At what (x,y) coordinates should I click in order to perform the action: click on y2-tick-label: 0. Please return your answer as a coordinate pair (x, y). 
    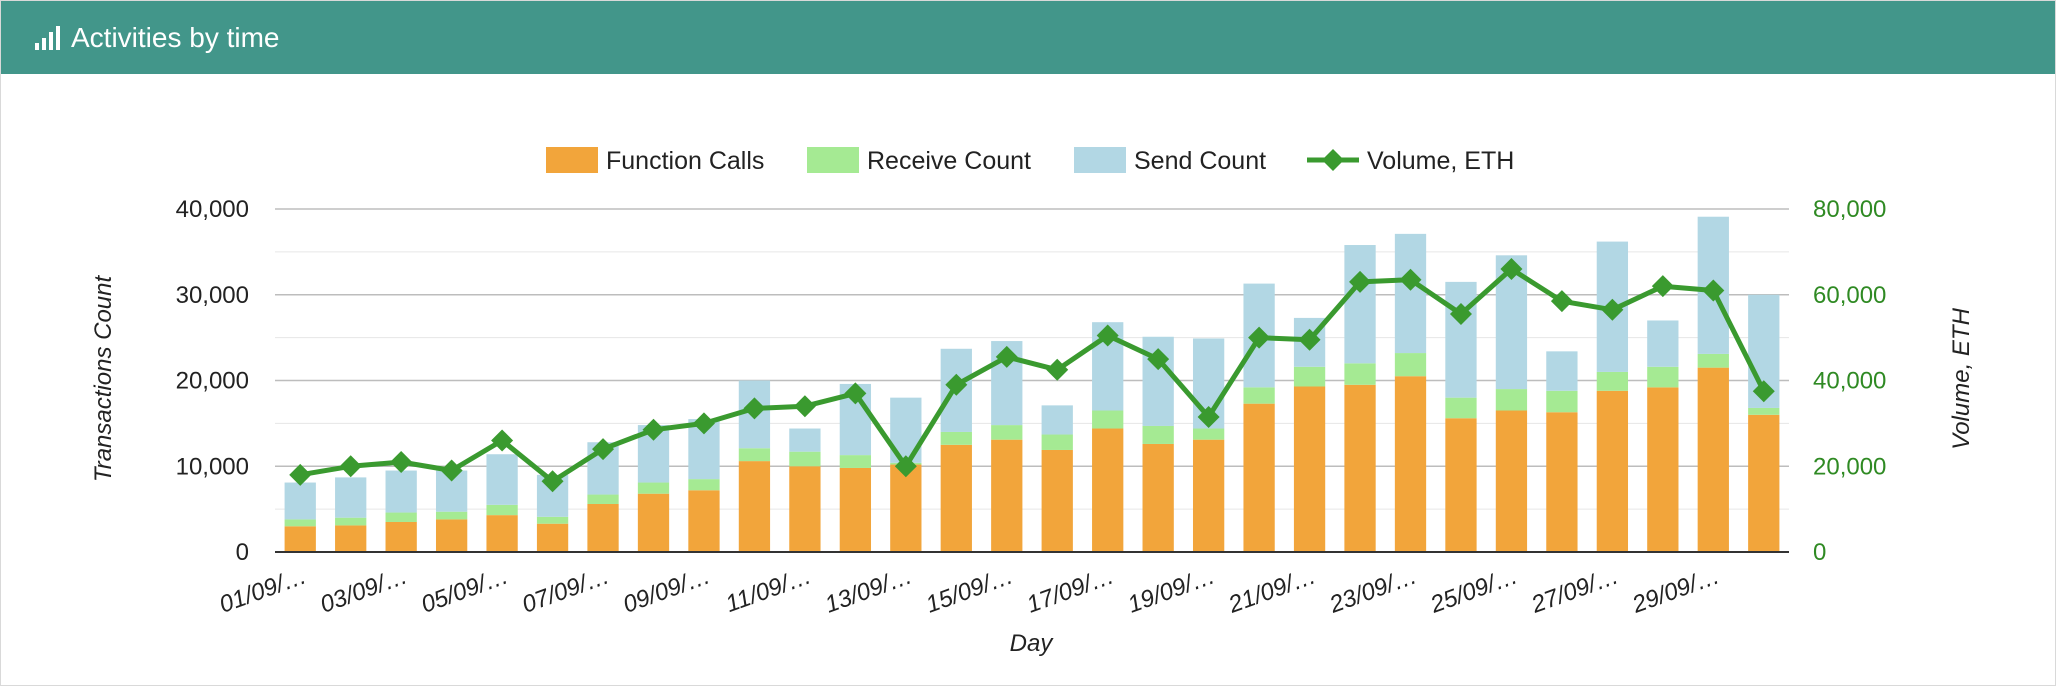
    Looking at the image, I should click on (1819, 552).